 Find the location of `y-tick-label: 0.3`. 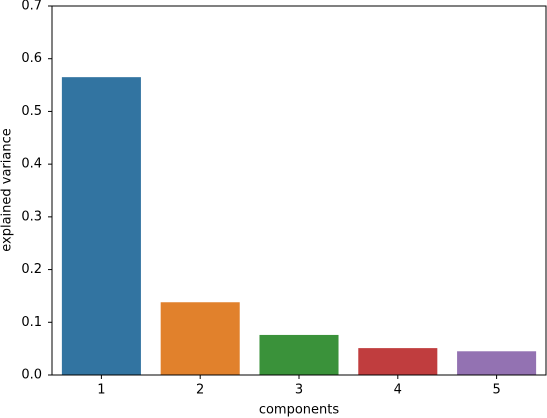

y-tick-label: 0.3 is located at coordinates (31, 216).